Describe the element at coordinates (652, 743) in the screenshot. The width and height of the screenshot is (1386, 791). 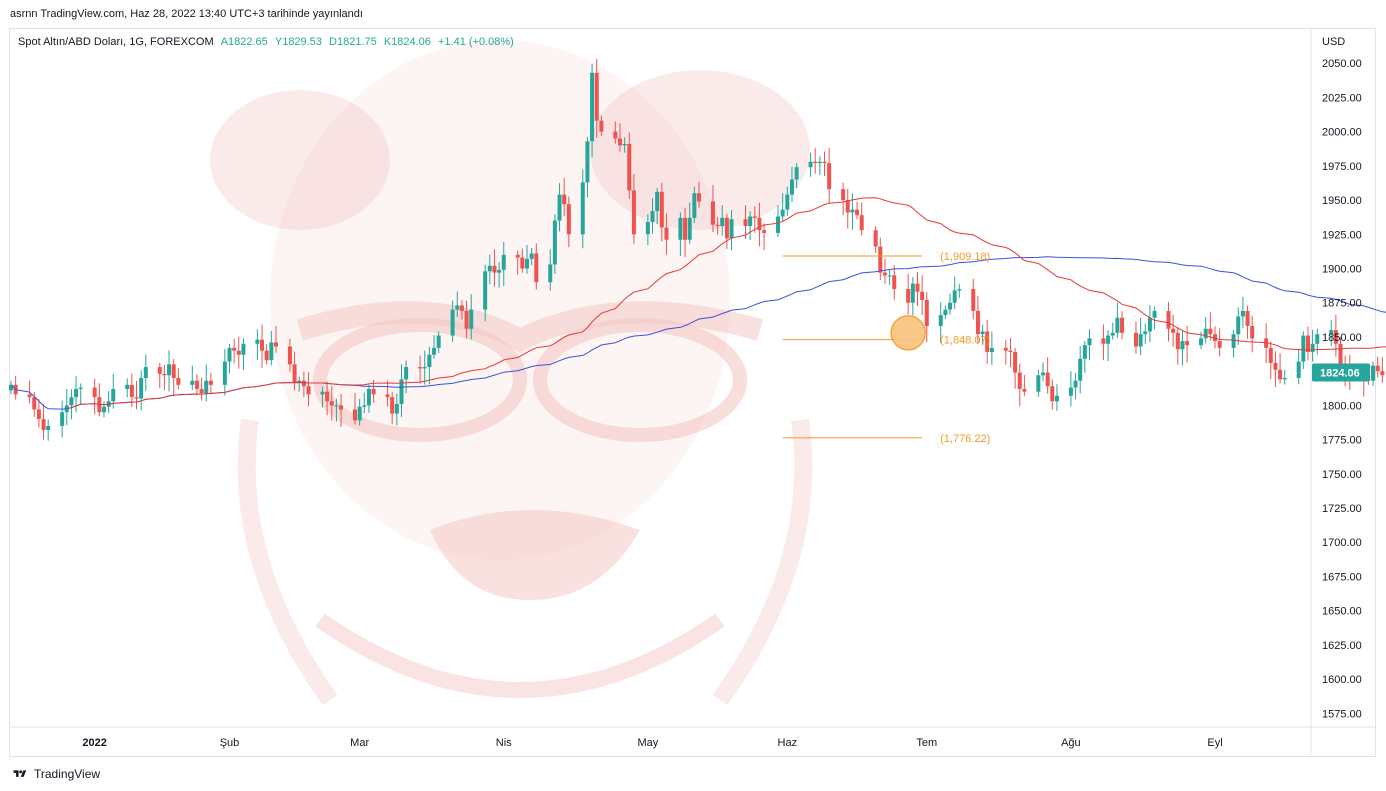
I see `time-axis: 2022 Şub Mar Nis May Haz Tem Ağu Eyl` at that location.